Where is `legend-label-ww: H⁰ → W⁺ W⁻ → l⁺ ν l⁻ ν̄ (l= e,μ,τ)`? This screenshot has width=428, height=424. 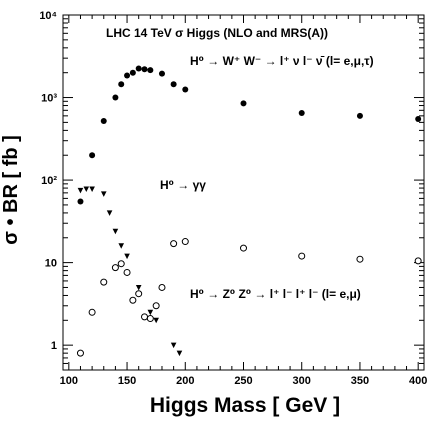
legend-label-ww: H⁰ → W⁺ W⁻ → l⁺ ν l⁻ ν̄ (l= e,μ,τ) is located at coordinates (282, 61).